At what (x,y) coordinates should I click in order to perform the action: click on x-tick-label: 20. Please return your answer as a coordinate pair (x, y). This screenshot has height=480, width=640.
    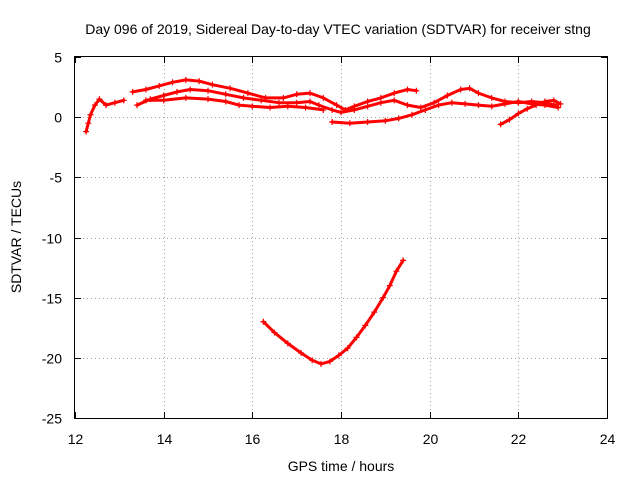
    Looking at the image, I should click on (431, 439).